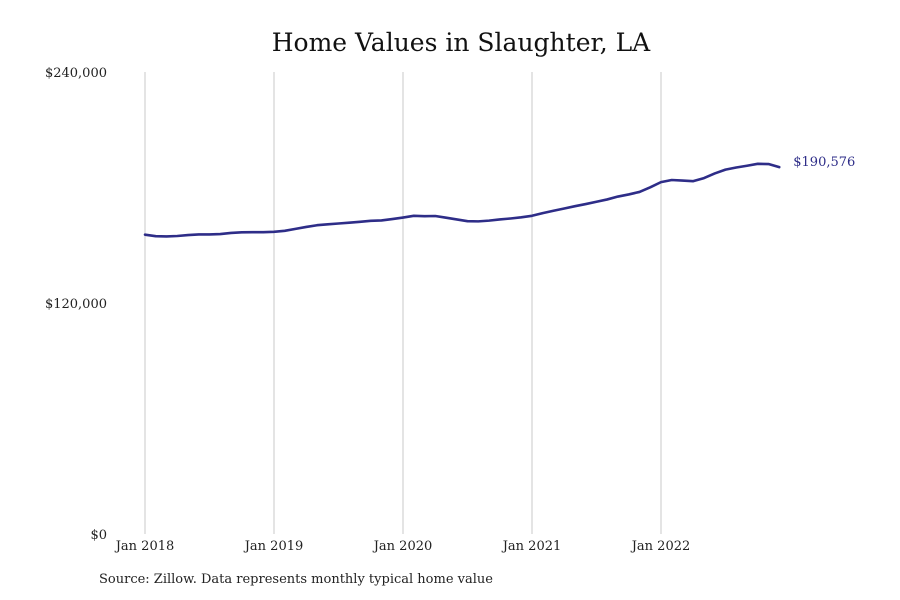 This screenshot has width=900, height=600. Describe the element at coordinates (461, 42) in the screenshot. I see `chart-title: Home Values in Slaughter, LA` at that location.